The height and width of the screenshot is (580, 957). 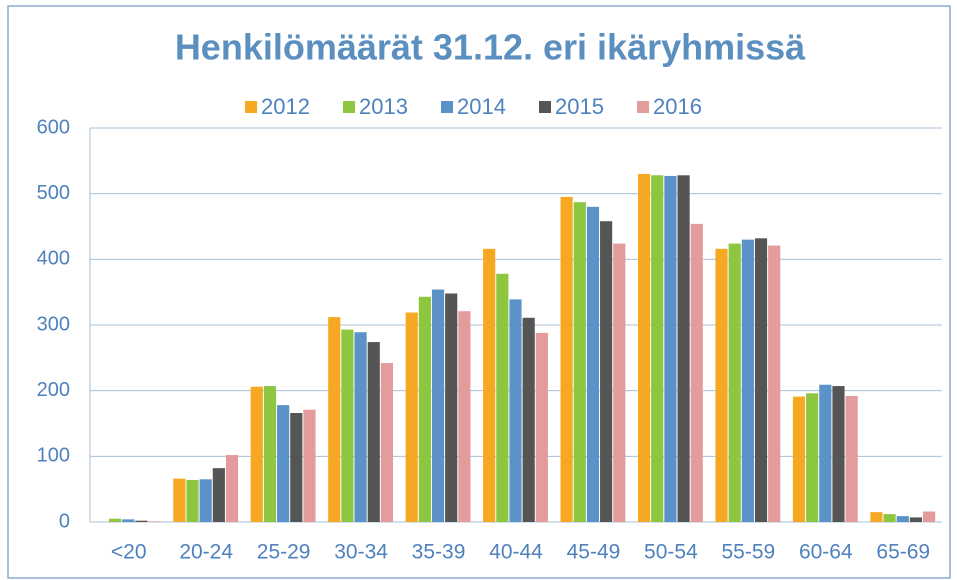 What do you see at coordinates (53, 193) in the screenshot?
I see `y-tick-label: 500` at bounding box center [53, 193].